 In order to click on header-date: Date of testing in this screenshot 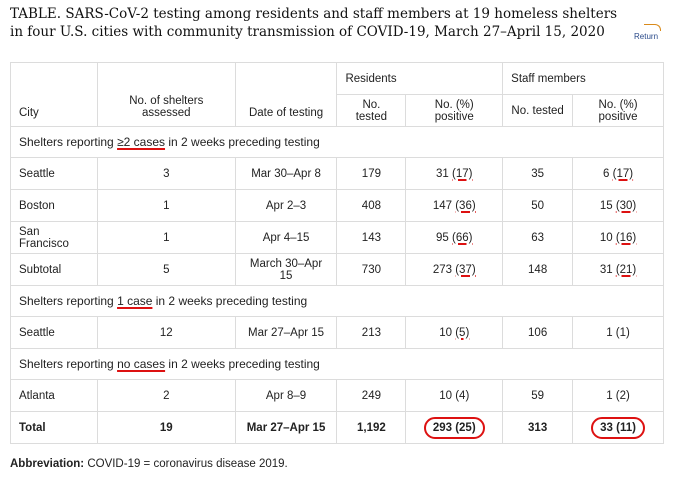, I will do `click(286, 94)`.